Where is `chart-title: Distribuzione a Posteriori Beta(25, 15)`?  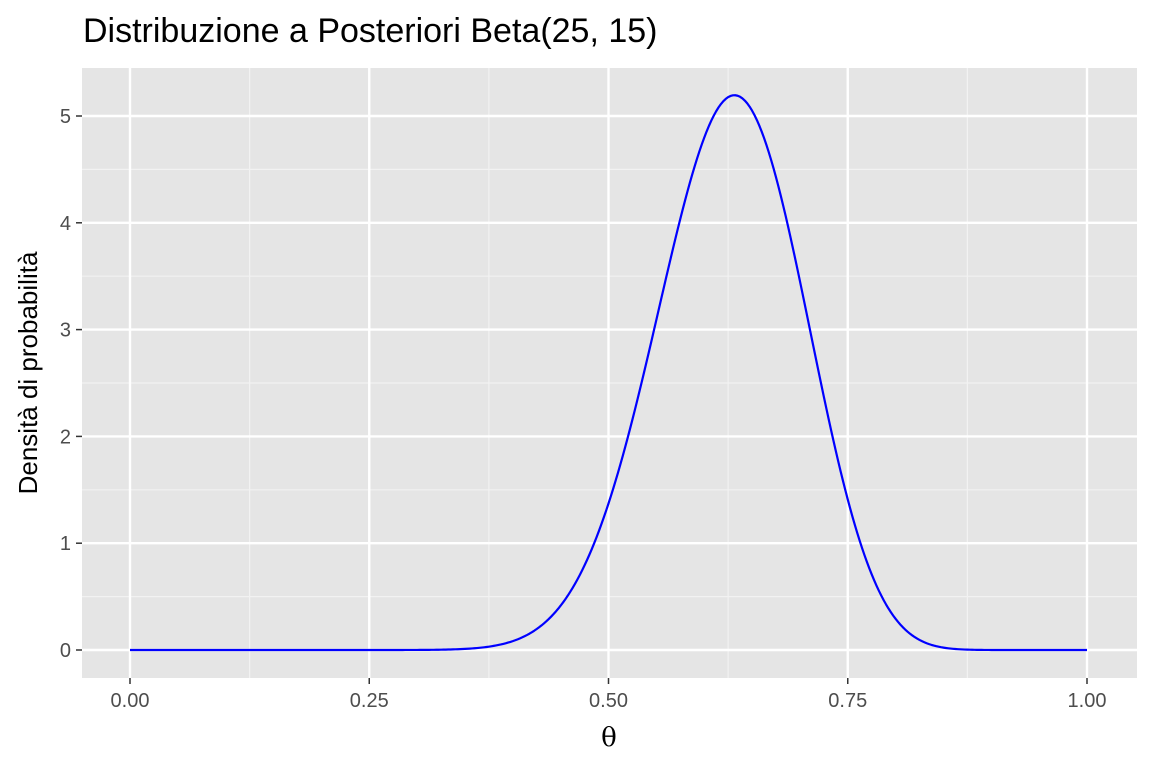
chart-title: Distribuzione a Posteriori Beta(25, 15) is located at coordinates (370, 31).